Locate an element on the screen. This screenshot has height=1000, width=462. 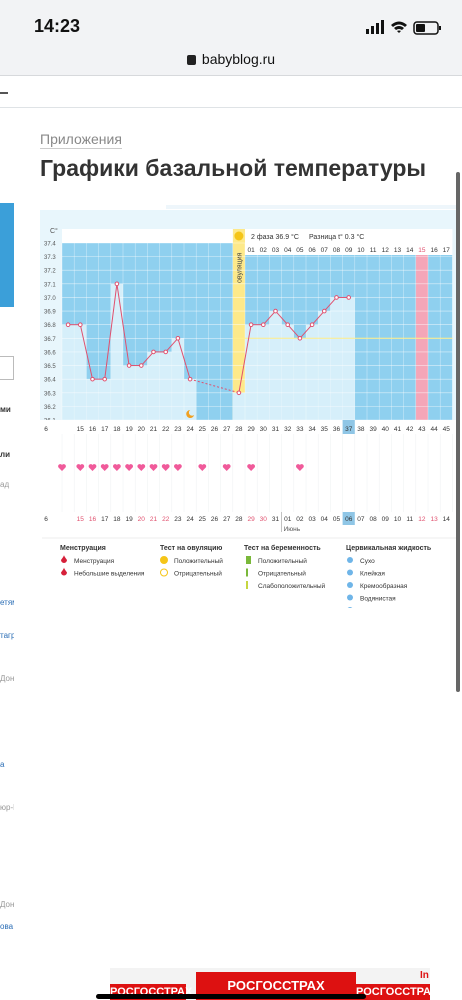
phase2-day-label: 14 is located at coordinates (410, 250).